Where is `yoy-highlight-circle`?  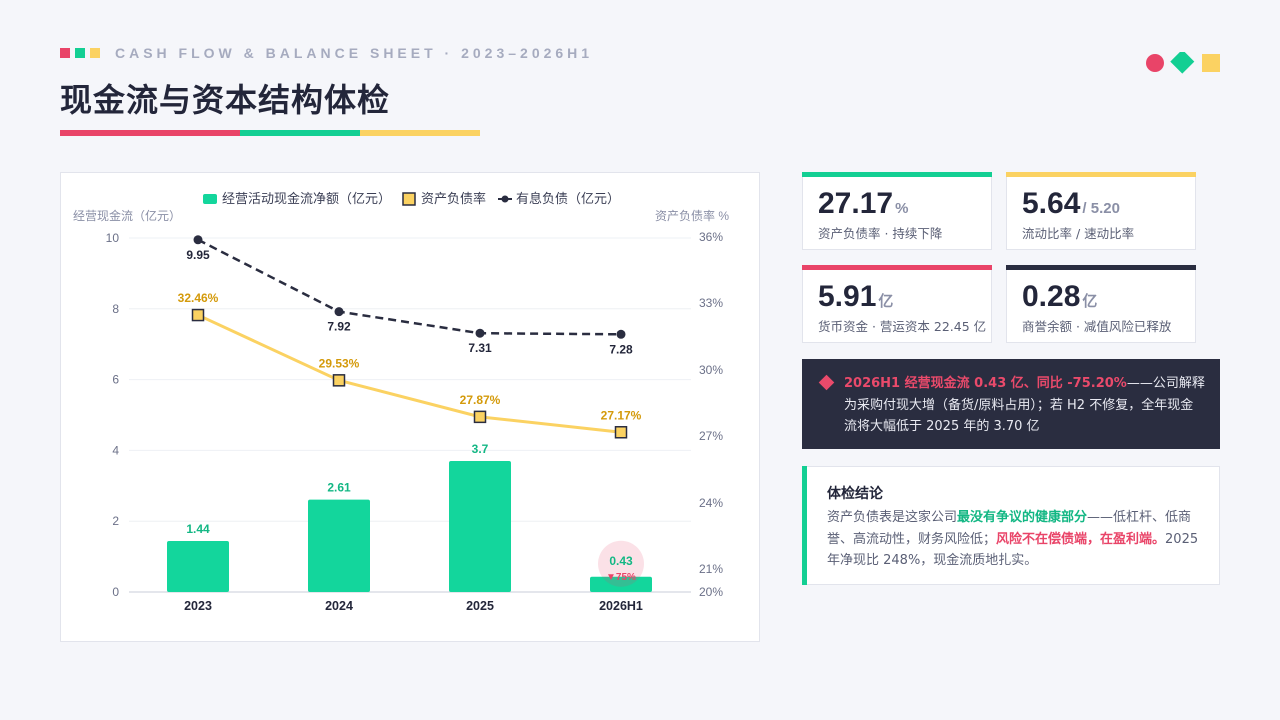 yoy-highlight-circle is located at coordinates (621, 563).